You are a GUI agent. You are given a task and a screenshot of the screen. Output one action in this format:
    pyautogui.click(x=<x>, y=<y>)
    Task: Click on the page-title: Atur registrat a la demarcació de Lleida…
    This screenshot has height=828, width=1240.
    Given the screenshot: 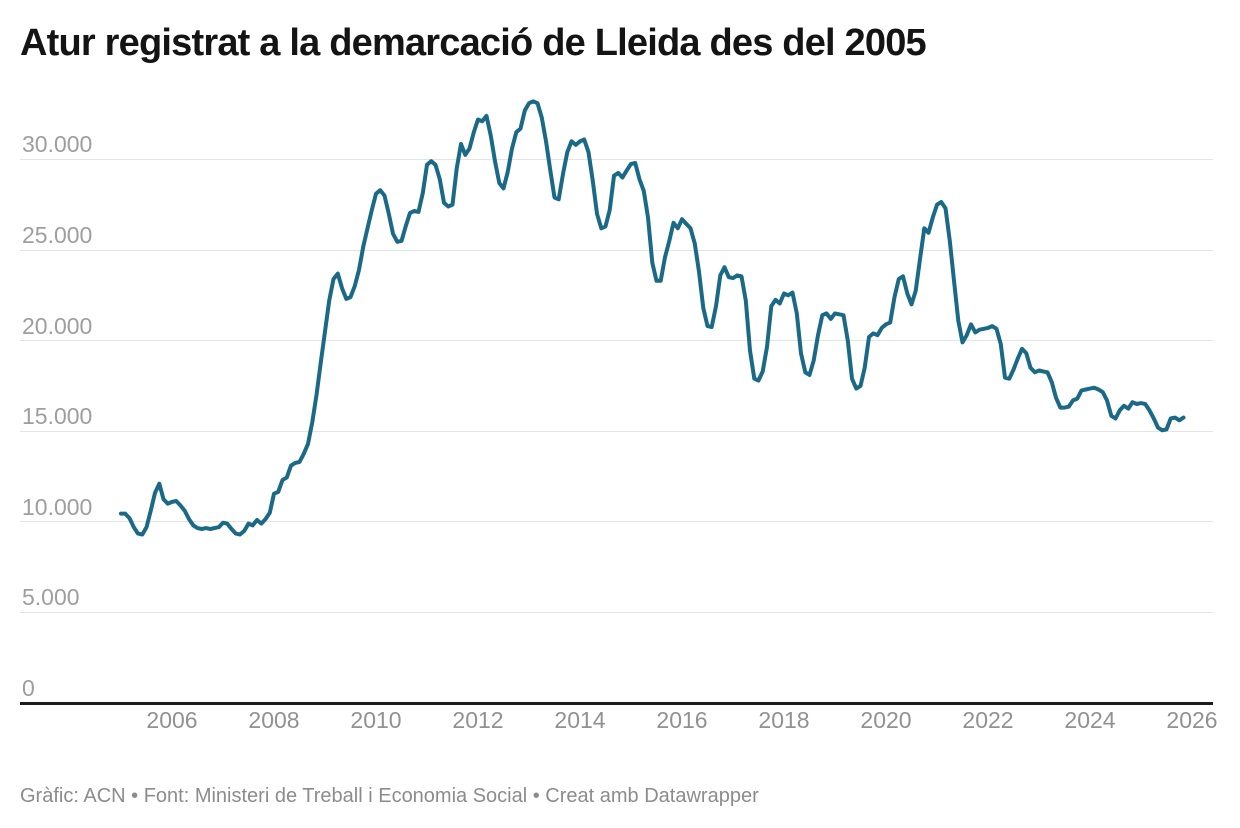 What is the action you would take?
    pyautogui.click(x=473, y=43)
    